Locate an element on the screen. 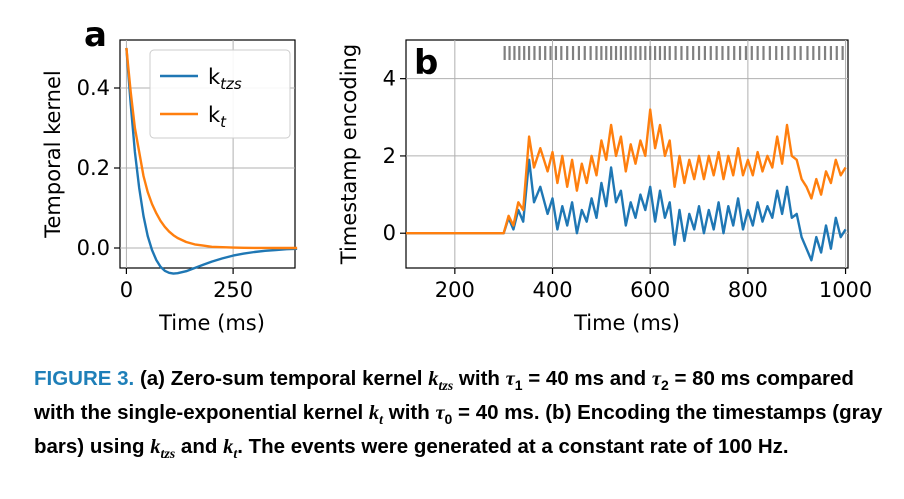 The image size is (904, 499). panel-b-letter: b is located at coordinates (426, 63).